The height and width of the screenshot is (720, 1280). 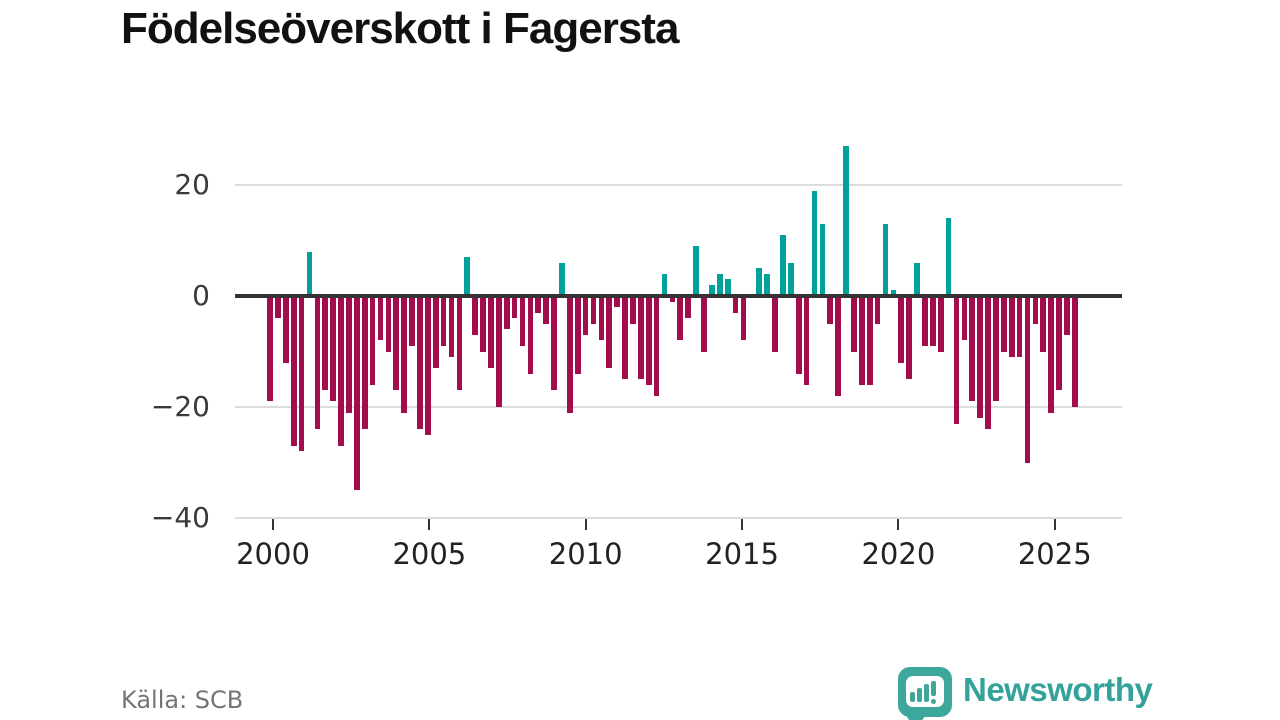 I want to click on y-tick-label: −20, so click(x=180, y=406).